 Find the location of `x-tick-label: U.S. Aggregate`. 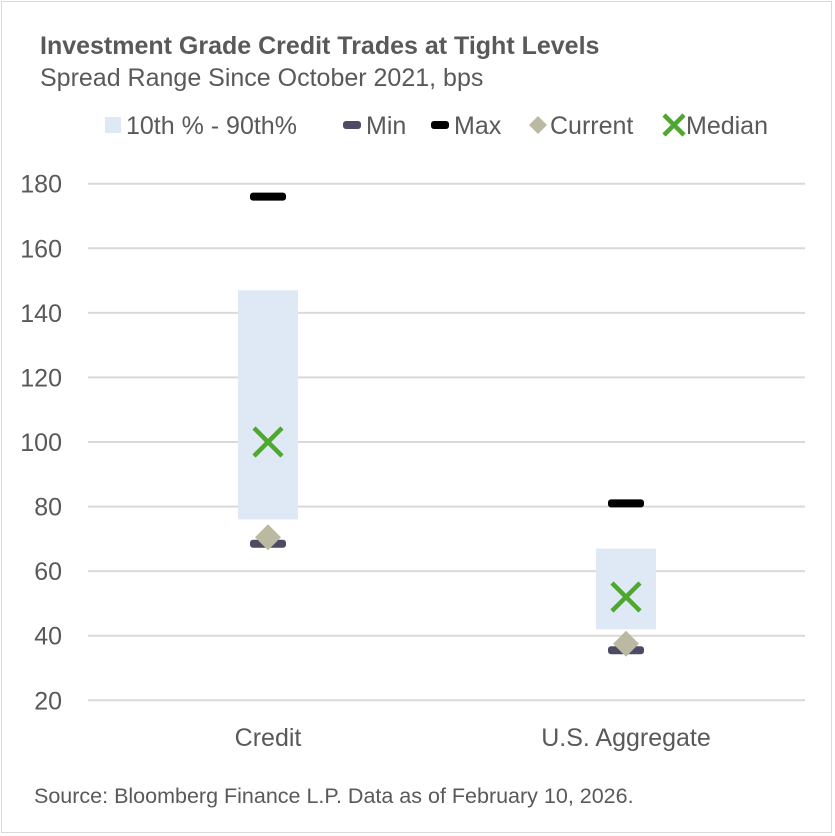

x-tick-label: U.S. Aggregate is located at coordinates (626, 738).